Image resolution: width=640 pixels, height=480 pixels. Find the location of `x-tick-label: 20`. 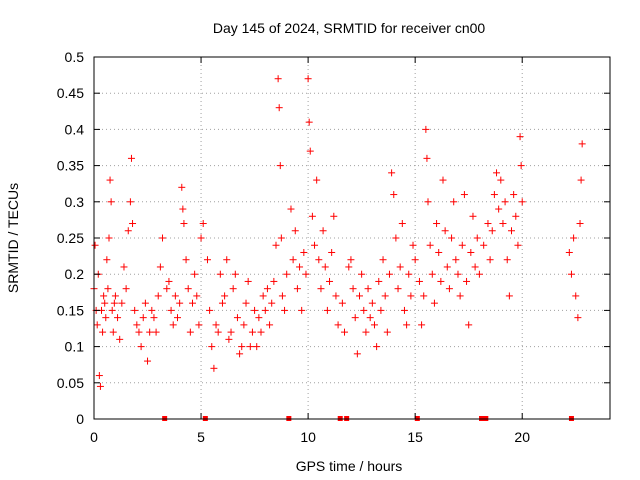

x-tick-label: 20 is located at coordinates (522, 437).